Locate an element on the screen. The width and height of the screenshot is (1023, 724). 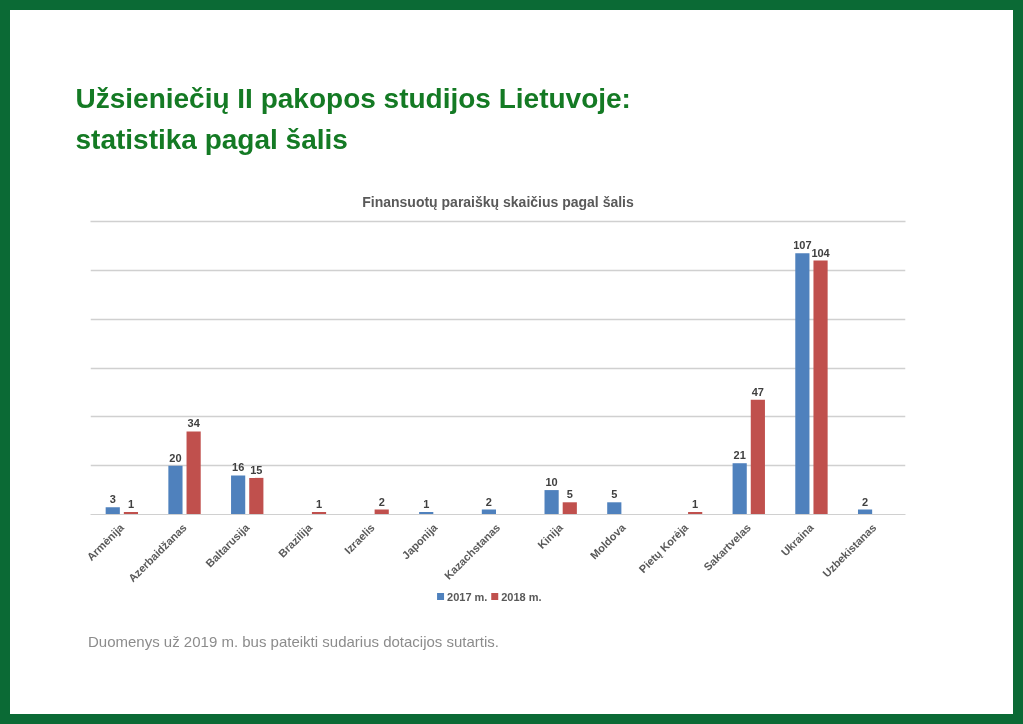
data-label: 16 is located at coordinates (238, 467).